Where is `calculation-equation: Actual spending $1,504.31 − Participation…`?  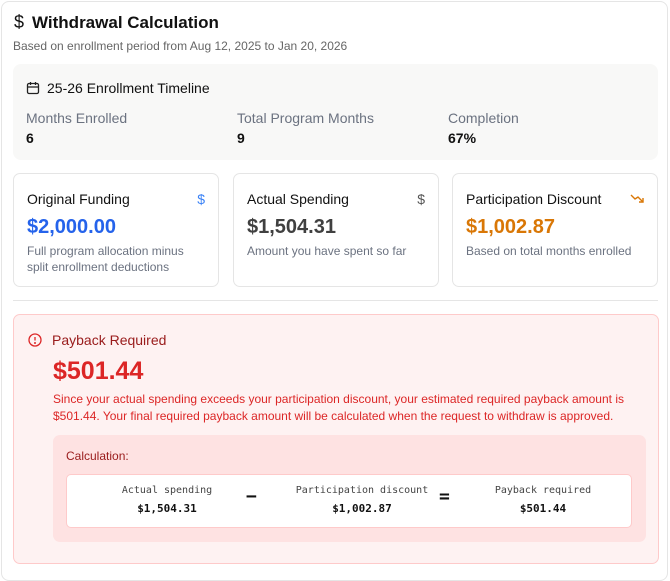
calculation-equation: Actual spending $1,504.31 − Participation… is located at coordinates (349, 501).